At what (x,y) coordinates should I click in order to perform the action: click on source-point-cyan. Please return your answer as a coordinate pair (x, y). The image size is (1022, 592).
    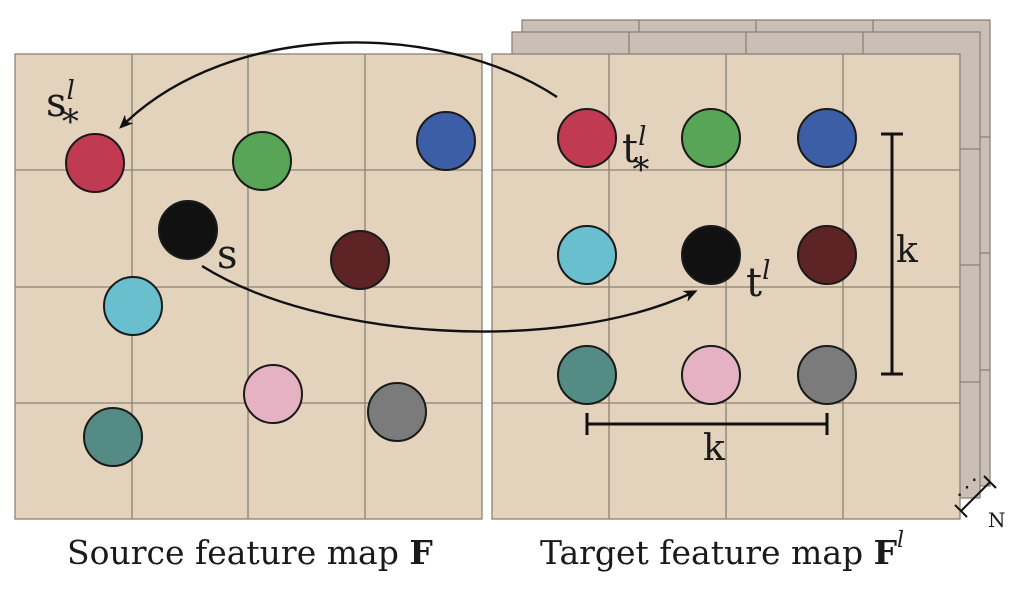
    Looking at the image, I should click on (133, 306).